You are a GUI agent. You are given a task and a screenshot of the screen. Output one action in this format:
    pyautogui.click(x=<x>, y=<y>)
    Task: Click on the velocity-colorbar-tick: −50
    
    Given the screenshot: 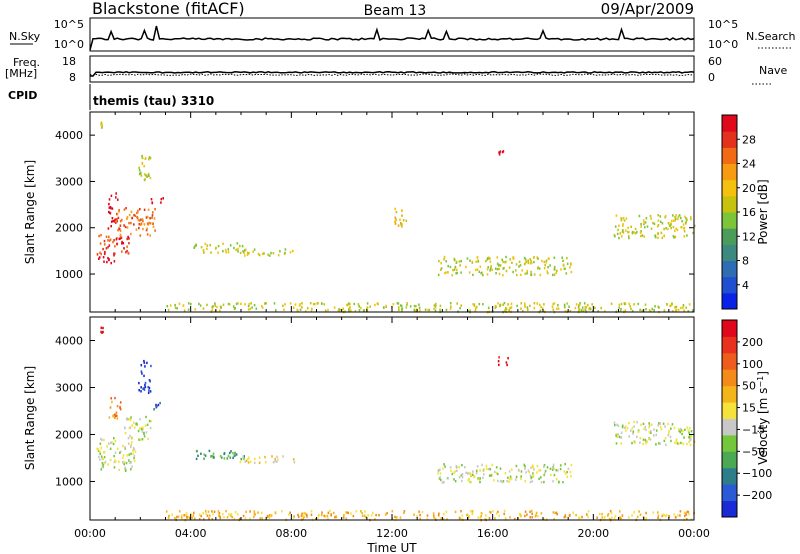 What is the action you would take?
    pyautogui.click(x=753, y=451)
    